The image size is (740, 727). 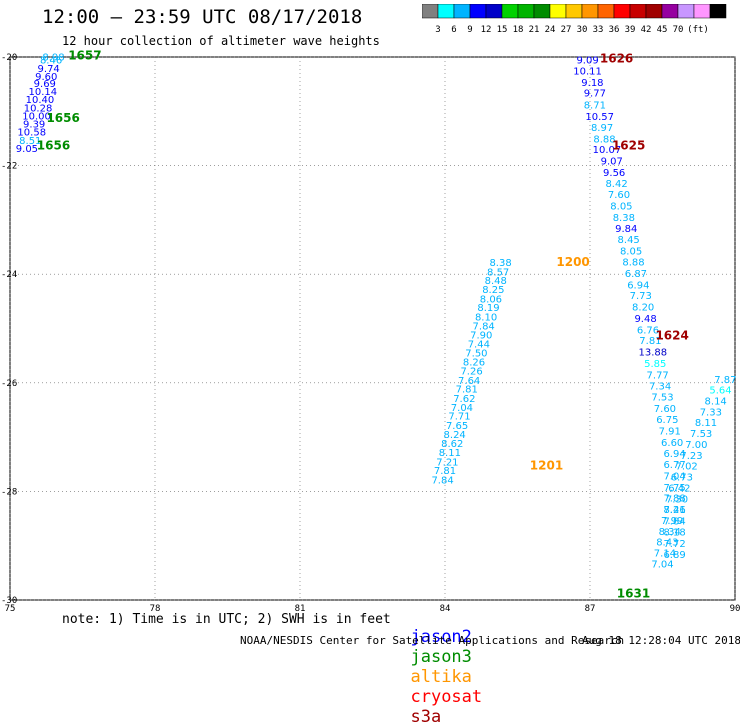 What do you see at coordinates (30, 141) in the screenshot?
I see `wave-height-label: 8.51` at bounding box center [30, 141].